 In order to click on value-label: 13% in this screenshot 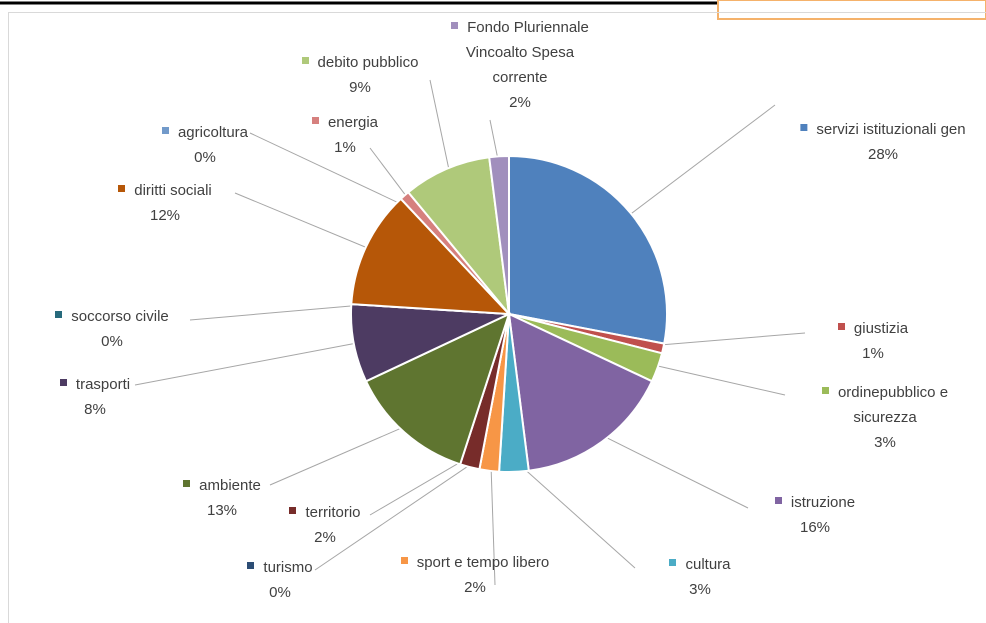, I will do `click(222, 510)`.